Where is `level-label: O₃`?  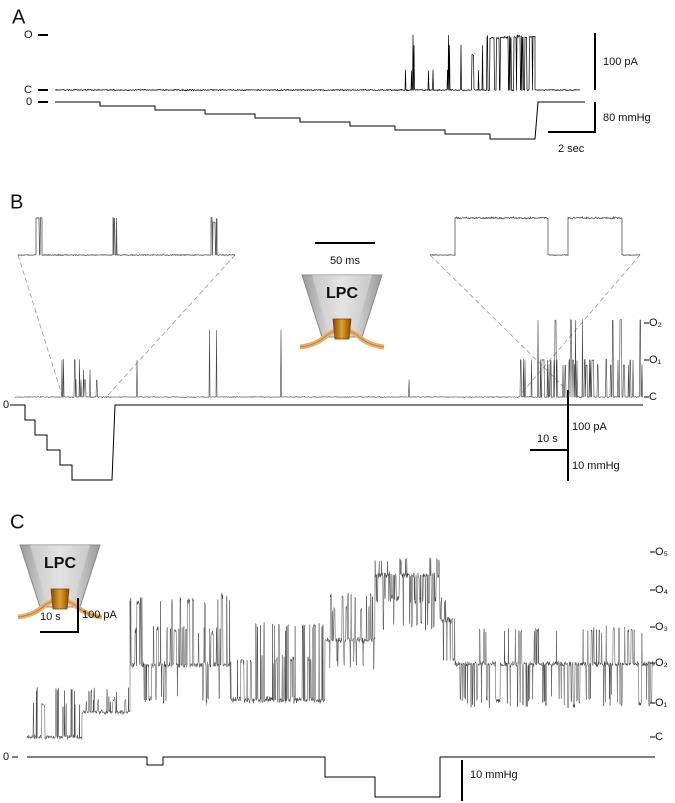 level-label: O₃ is located at coordinates (661, 627).